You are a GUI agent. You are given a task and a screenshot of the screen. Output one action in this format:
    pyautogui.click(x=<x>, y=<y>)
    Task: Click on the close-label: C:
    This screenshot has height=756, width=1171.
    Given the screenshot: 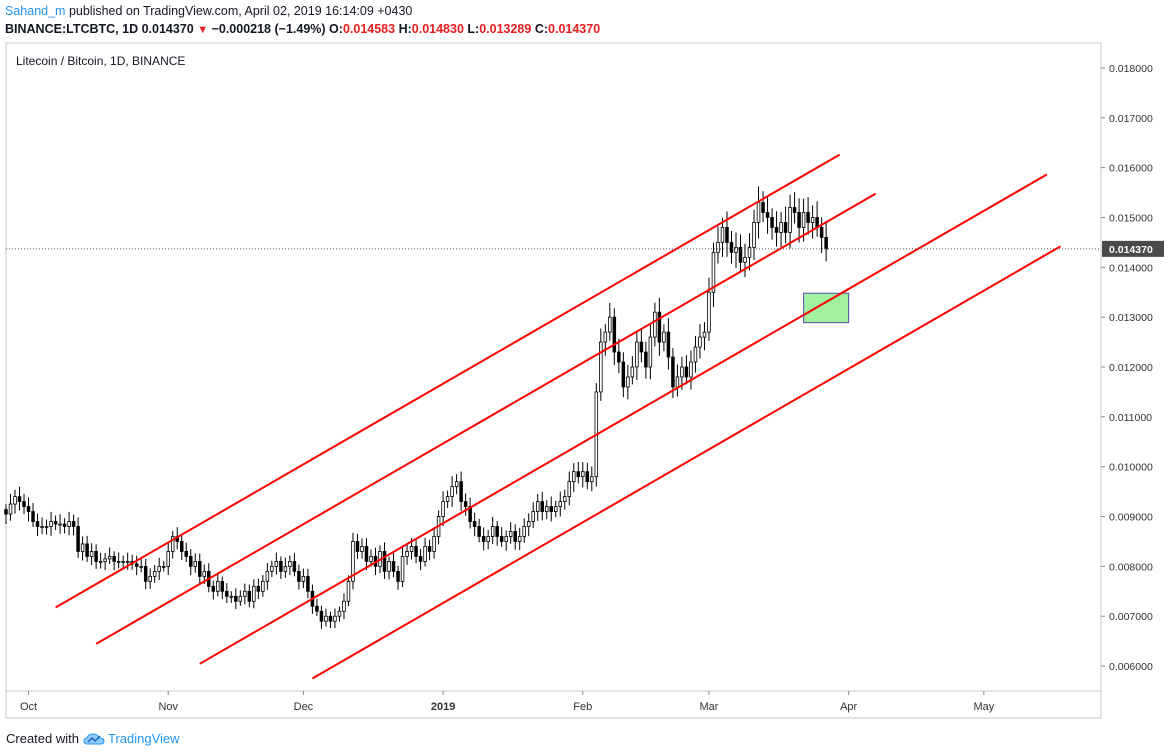 What is the action you would take?
    pyautogui.click(x=541, y=29)
    